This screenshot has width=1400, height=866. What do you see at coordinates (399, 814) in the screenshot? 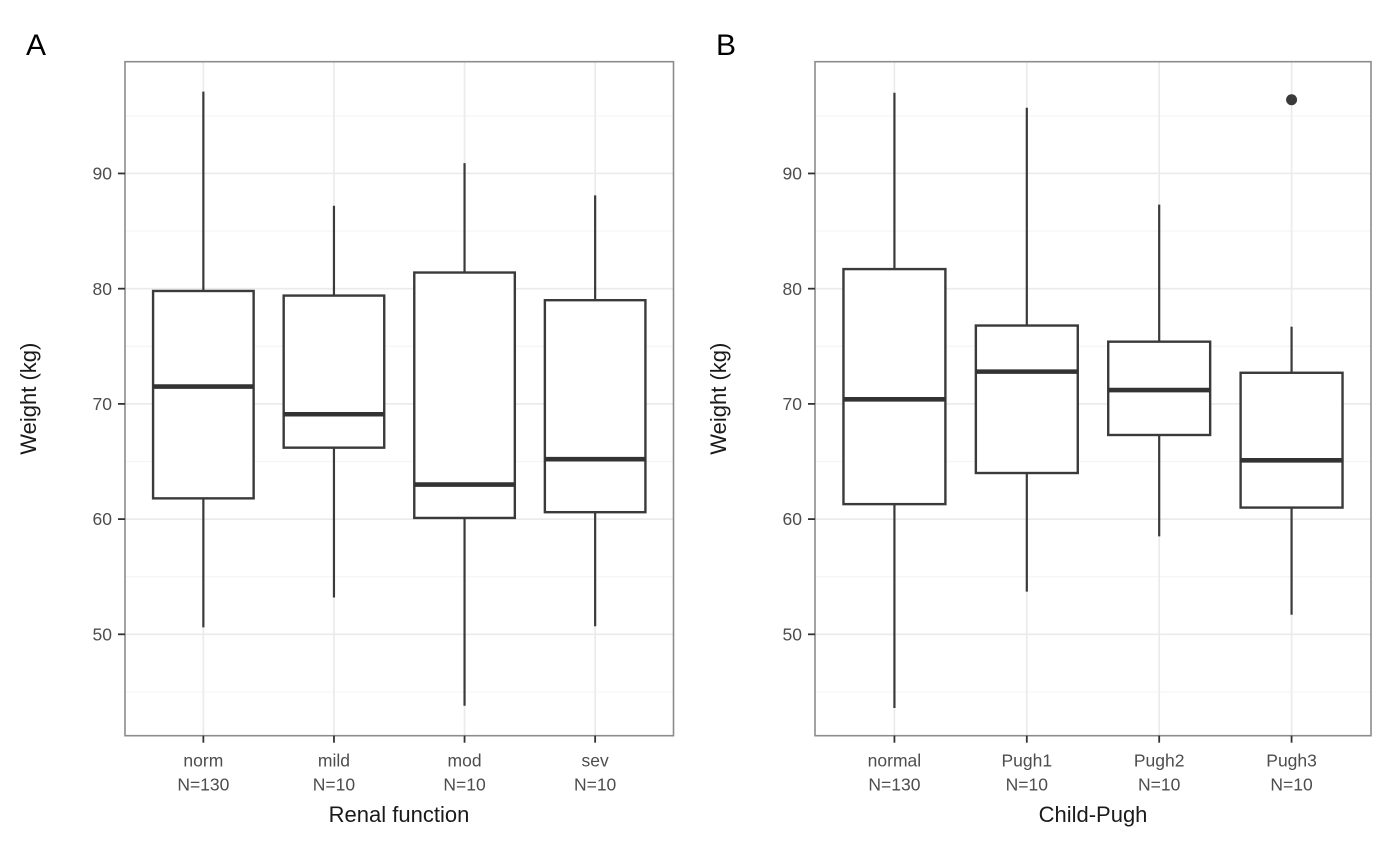
I see `panel-a-x-axis-title: Renal function` at bounding box center [399, 814].